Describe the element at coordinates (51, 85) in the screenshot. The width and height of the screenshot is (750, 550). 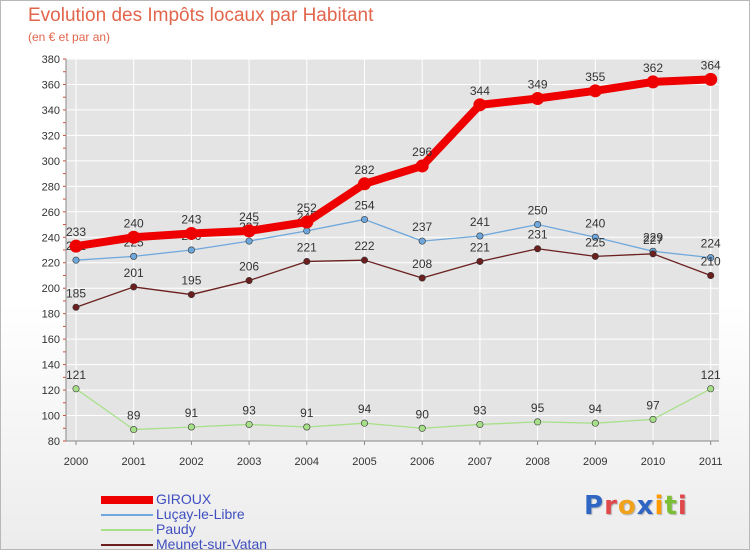
I see `y-tick-label: 360` at that location.